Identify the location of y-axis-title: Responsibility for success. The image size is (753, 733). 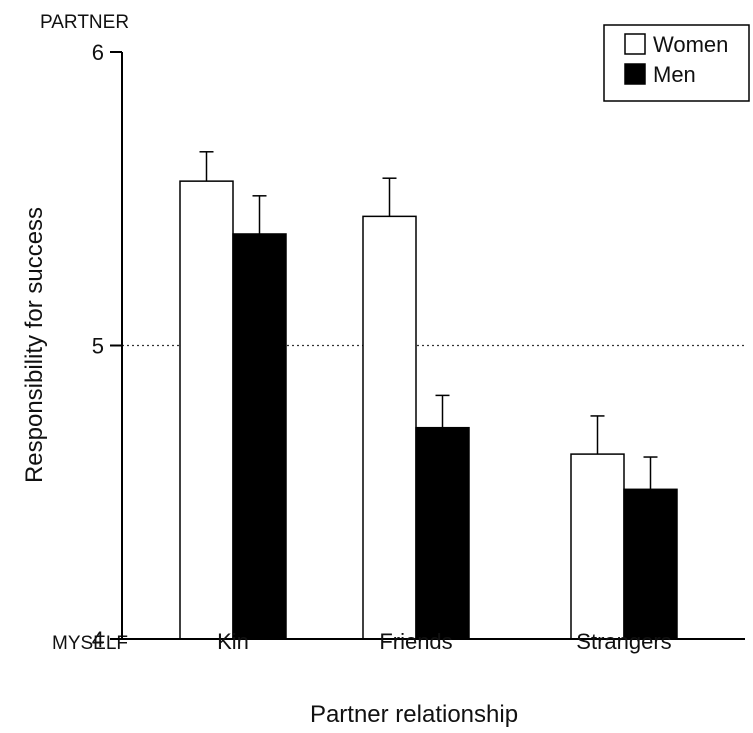
(34, 345).